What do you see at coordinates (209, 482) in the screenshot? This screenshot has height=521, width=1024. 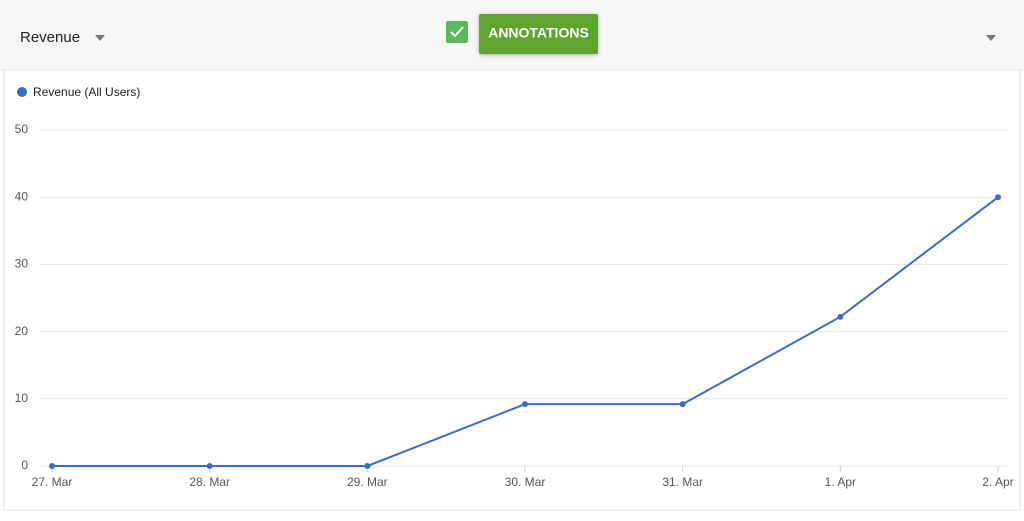 I see `x-tick-label: 28. Mar` at bounding box center [209, 482].